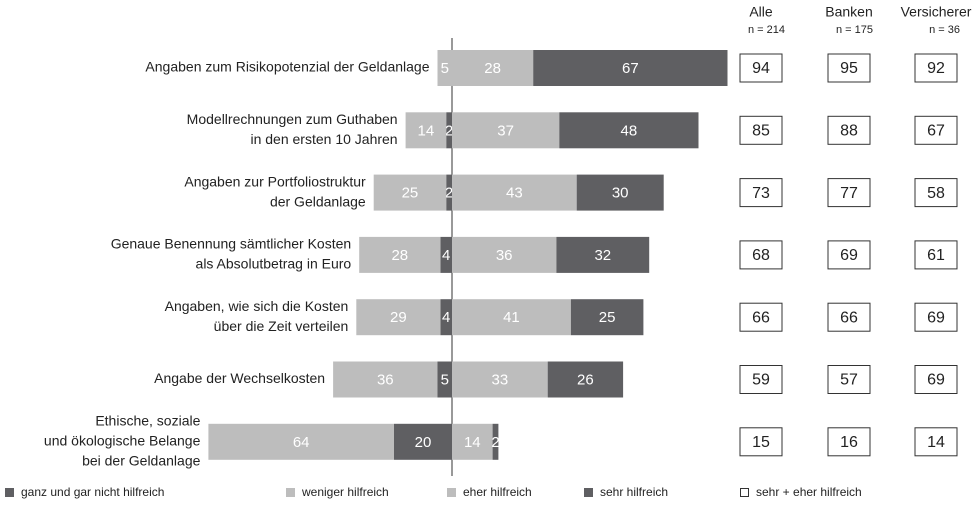 The image size is (974, 511). Describe the element at coordinates (848, 12) in the screenshot. I see `column-header: Banken` at that location.